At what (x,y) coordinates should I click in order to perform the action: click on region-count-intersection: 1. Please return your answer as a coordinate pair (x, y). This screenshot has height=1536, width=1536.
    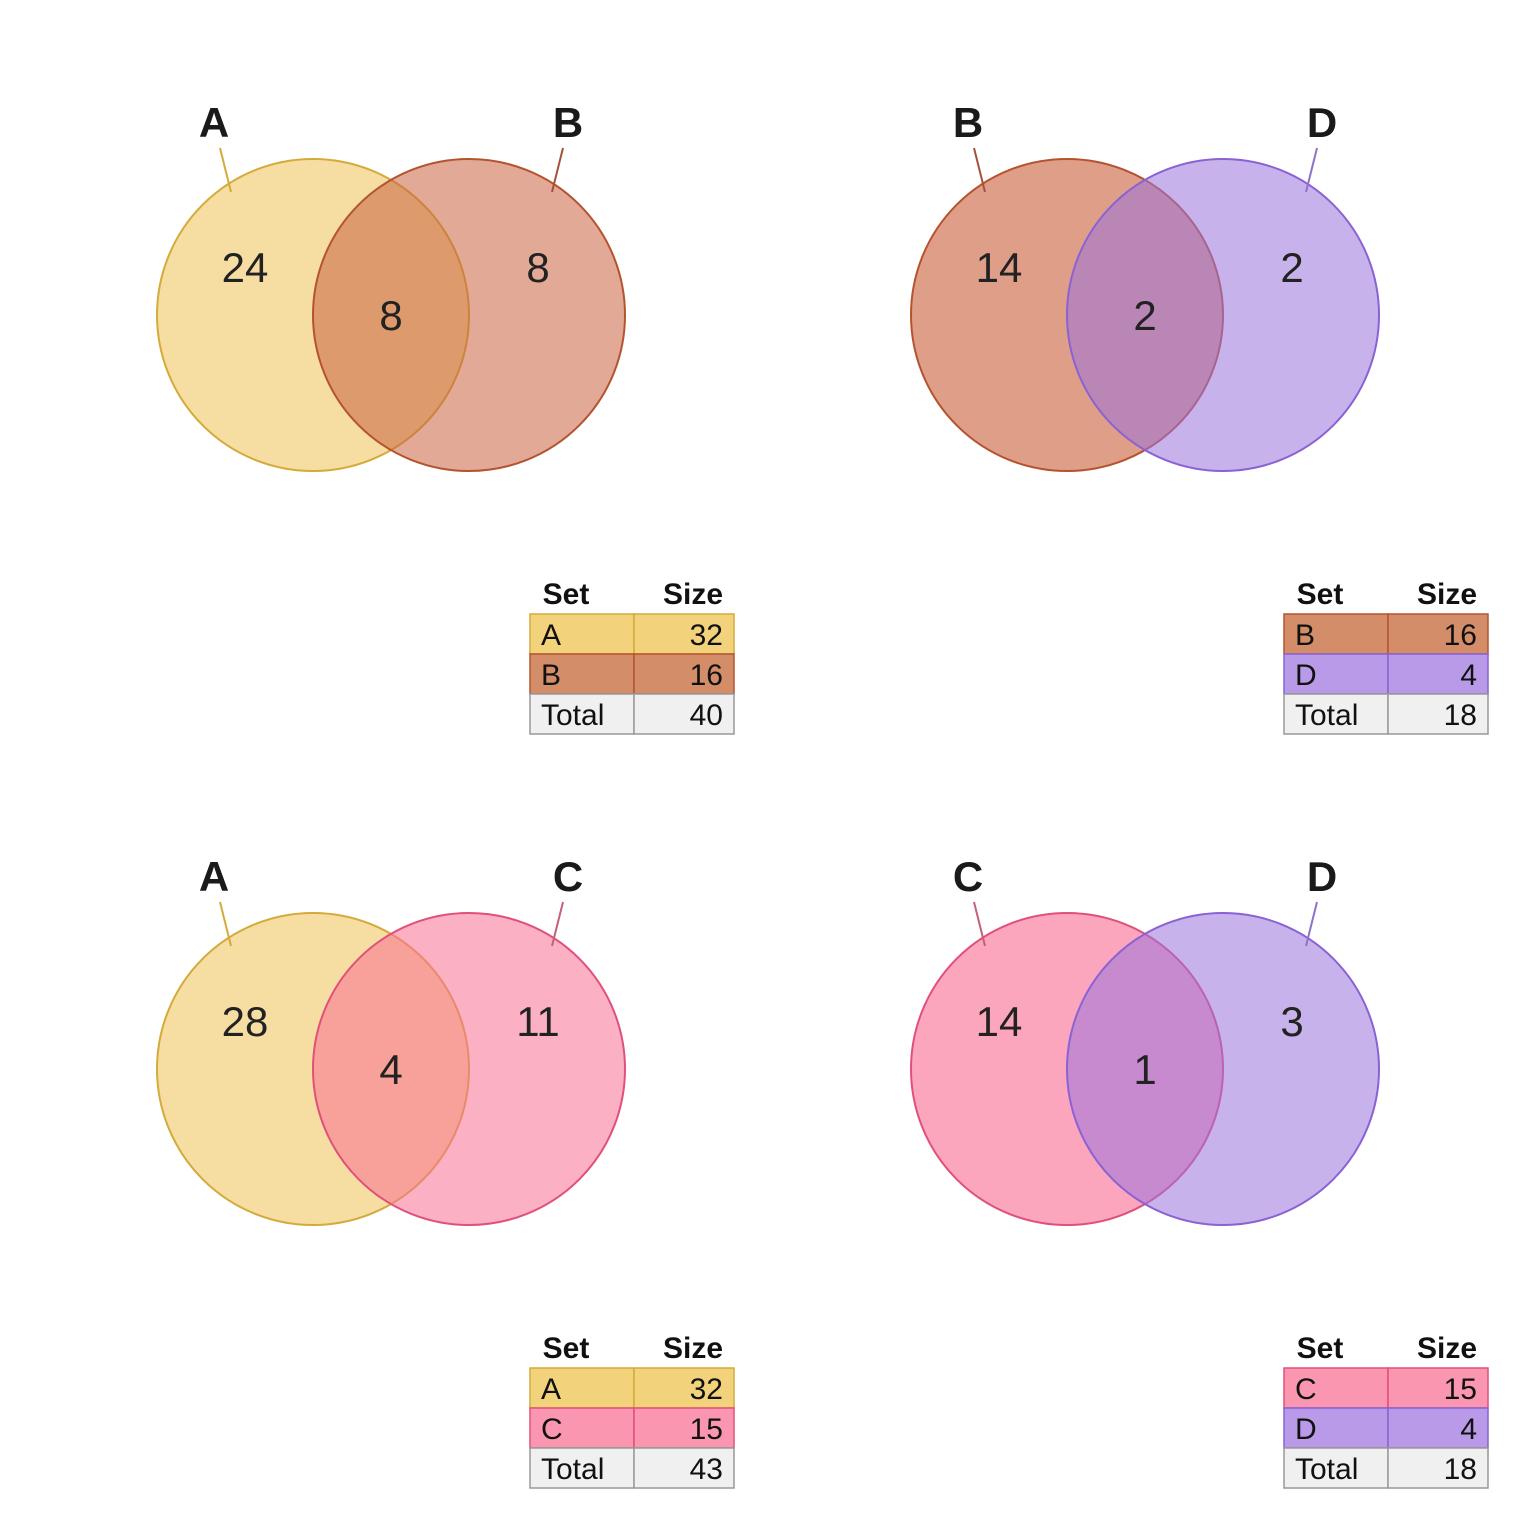
    Looking at the image, I should click on (1144, 1069).